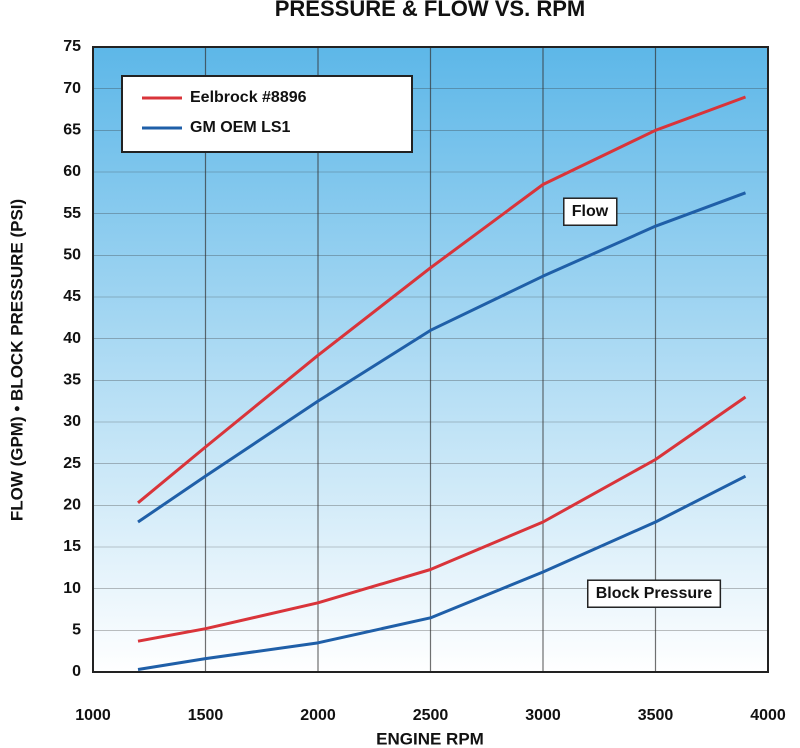 This screenshot has height=748, width=800. What do you see at coordinates (72, 130) in the screenshot?
I see `y-tick-label: 65` at bounding box center [72, 130].